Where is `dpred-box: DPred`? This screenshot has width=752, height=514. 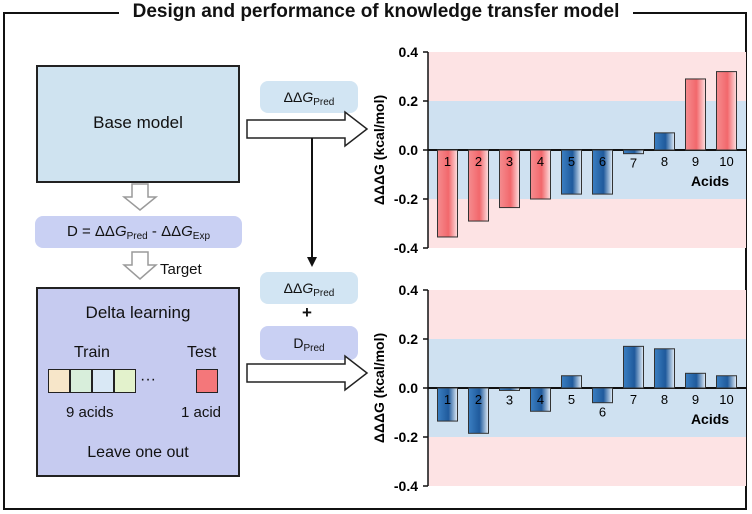 dpred-box: DPred is located at coordinates (309, 343).